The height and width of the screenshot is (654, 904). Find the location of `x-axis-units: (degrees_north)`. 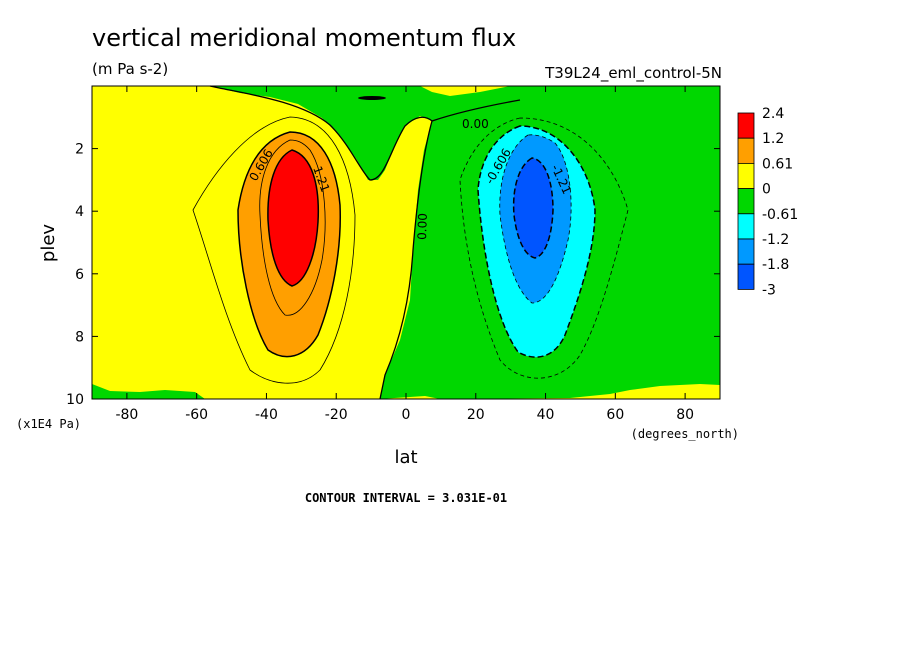

x-axis-units: (degrees_north) is located at coordinates (685, 434).